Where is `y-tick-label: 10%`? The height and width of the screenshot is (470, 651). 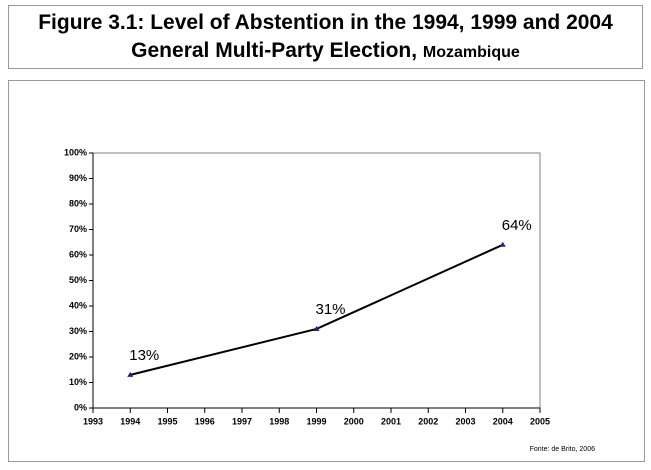 y-tick-label: 10% is located at coordinates (78, 382).